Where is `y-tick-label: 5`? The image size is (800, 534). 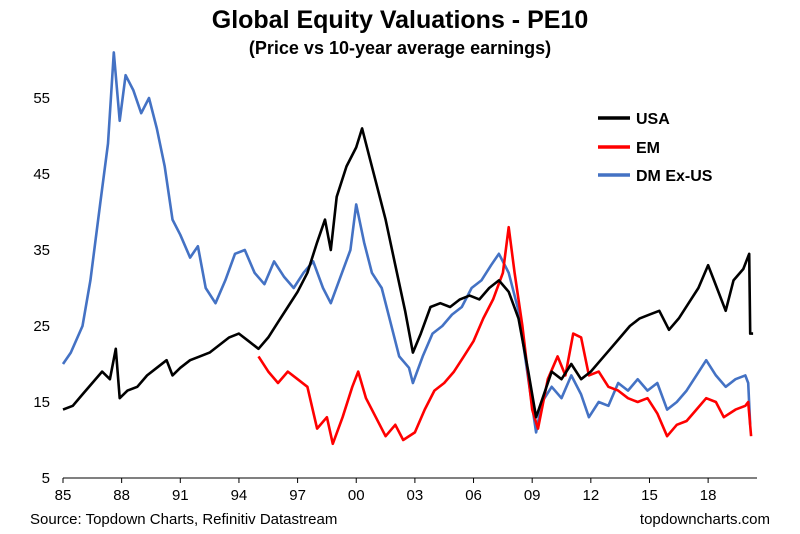
y-tick-label: 5 is located at coordinates (46, 478).